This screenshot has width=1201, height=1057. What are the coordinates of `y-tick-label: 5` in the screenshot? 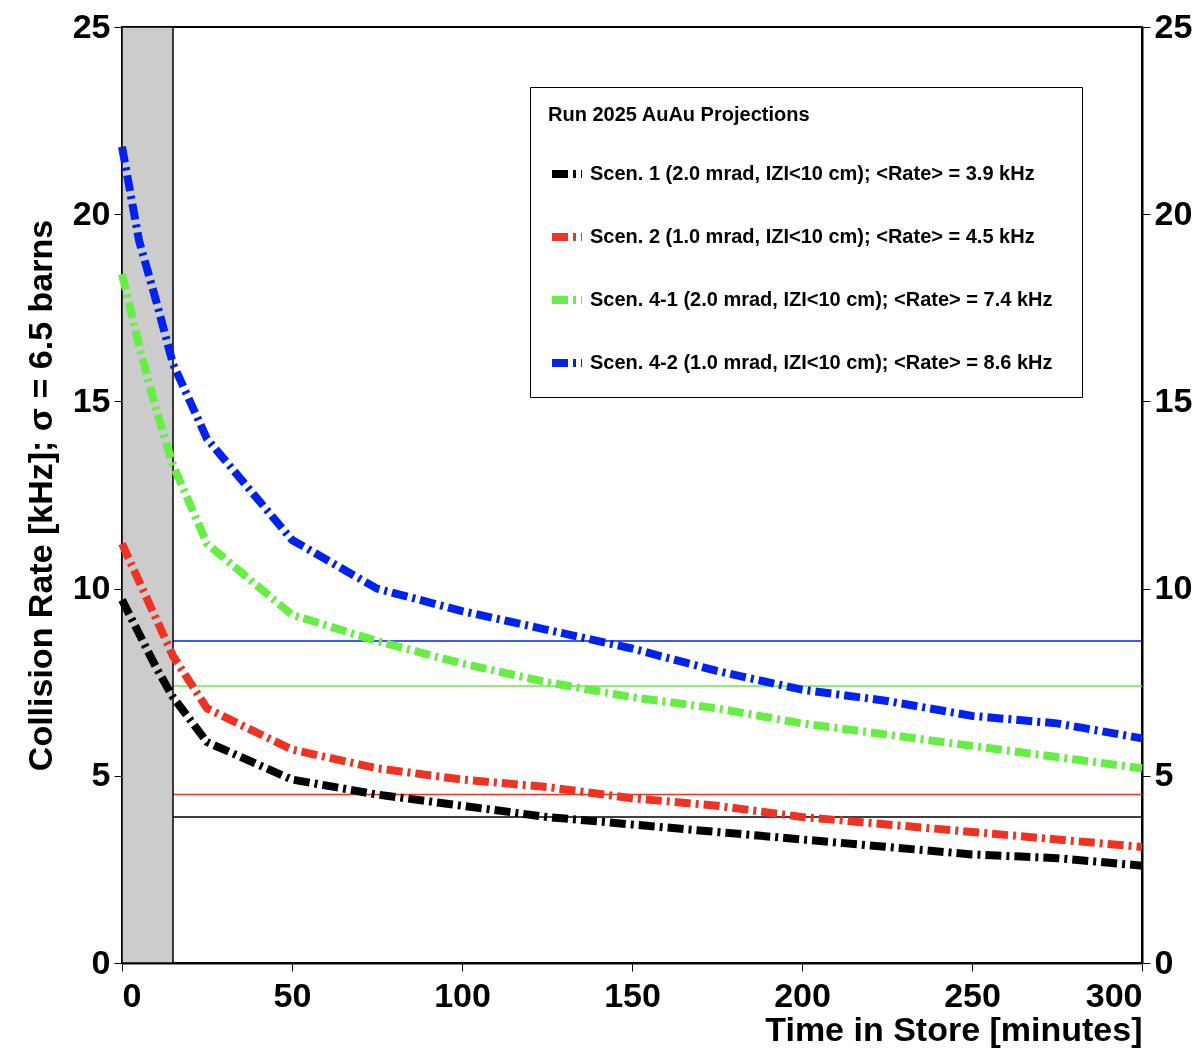 It's located at (101, 774).